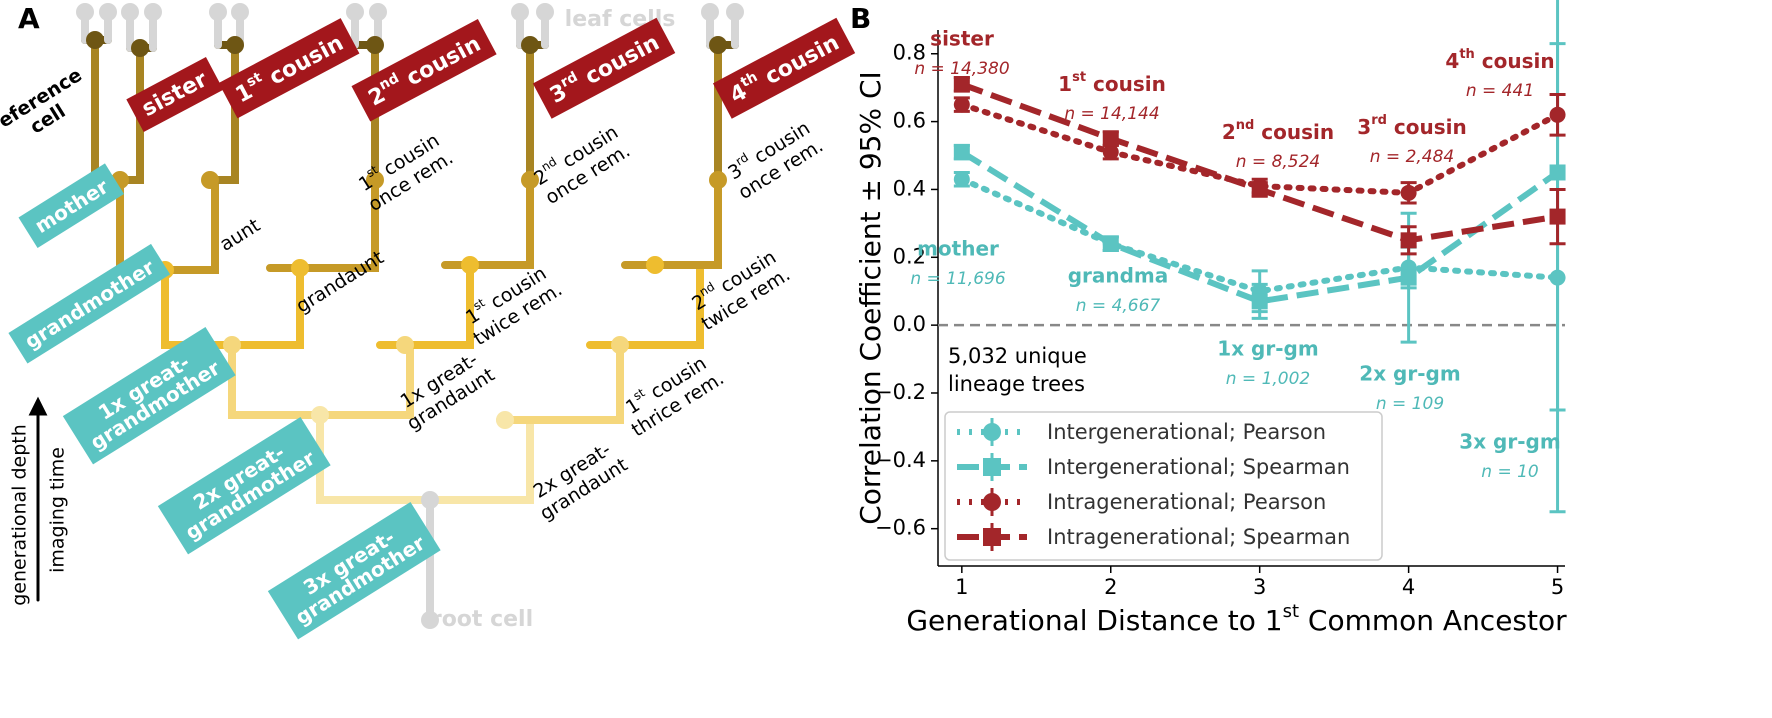 Image resolution: width=1772 pixels, height=718 pixels. I want to click on label: 1st cousinthrice rem., so click(670, 393).